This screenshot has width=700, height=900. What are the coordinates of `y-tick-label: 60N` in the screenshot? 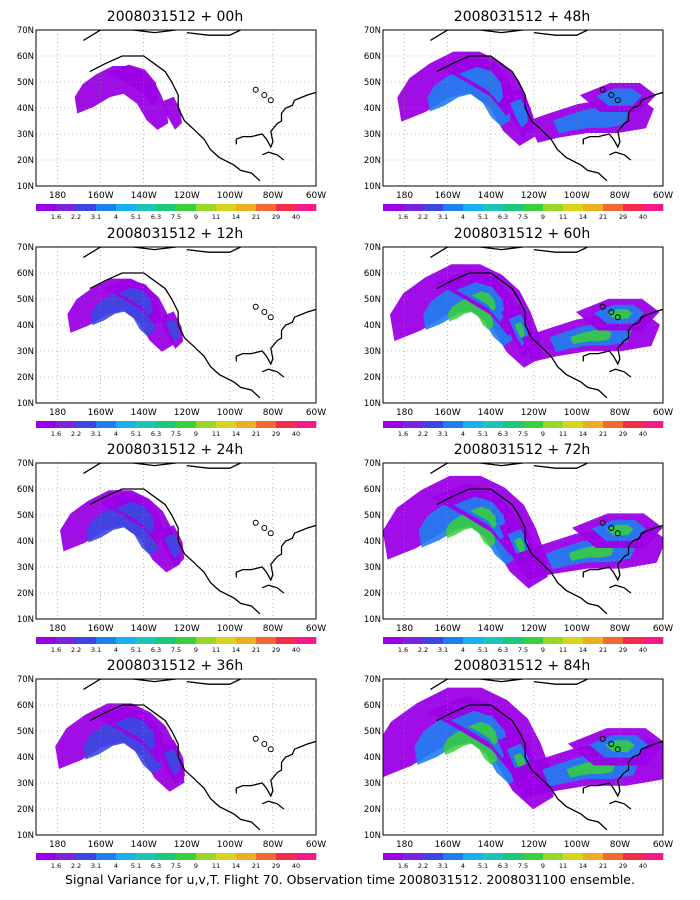 It's located at (372, 274).